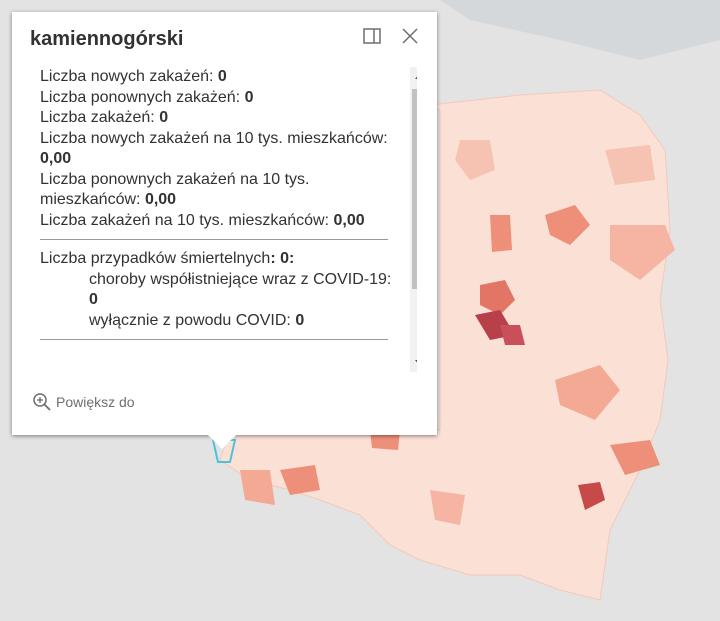 The image size is (720, 621). What do you see at coordinates (185, 220) in the screenshot?
I see `field-label: Liczba zakażeń na 10 tys. mieszkańców:` at bounding box center [185, 220].